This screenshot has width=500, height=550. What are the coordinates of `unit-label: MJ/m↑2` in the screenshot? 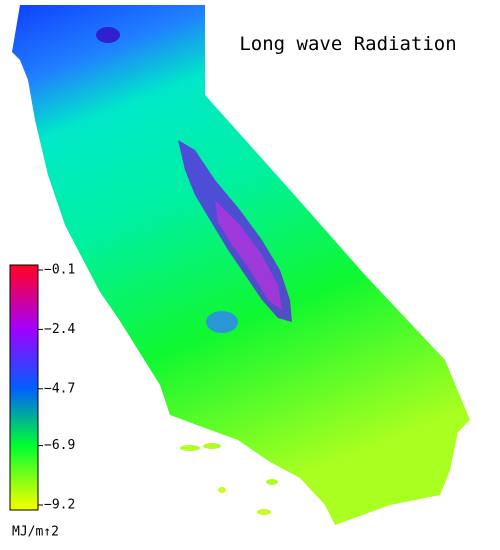 It's located at (35, 532).